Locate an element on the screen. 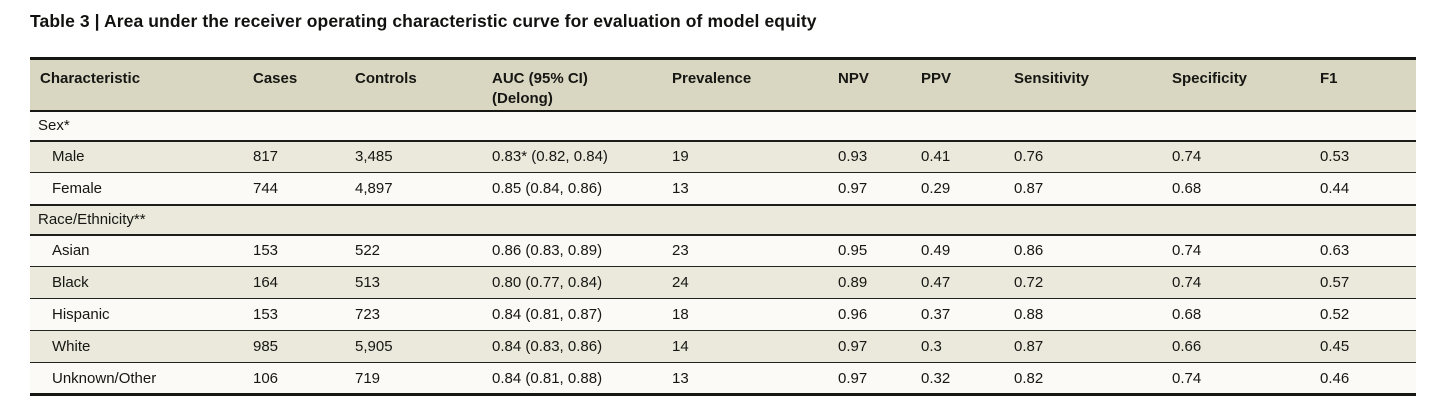 Image resolution: width=1456 pixels, height=408 pixels. table-cell: 0.3 is located at coordinates (957, 346).